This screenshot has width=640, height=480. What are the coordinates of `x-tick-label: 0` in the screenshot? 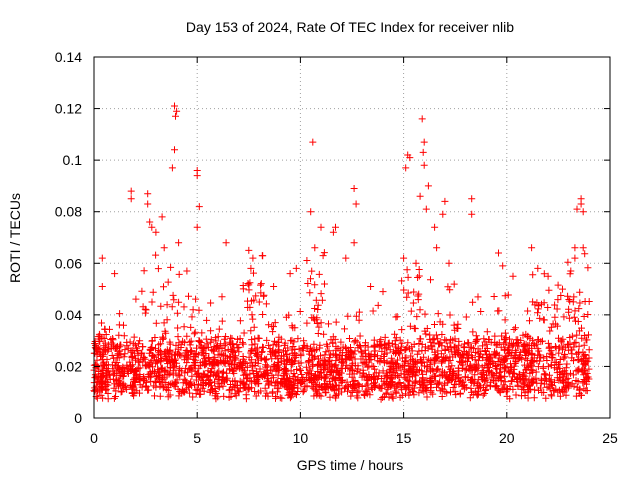 It's located at (94, 438).